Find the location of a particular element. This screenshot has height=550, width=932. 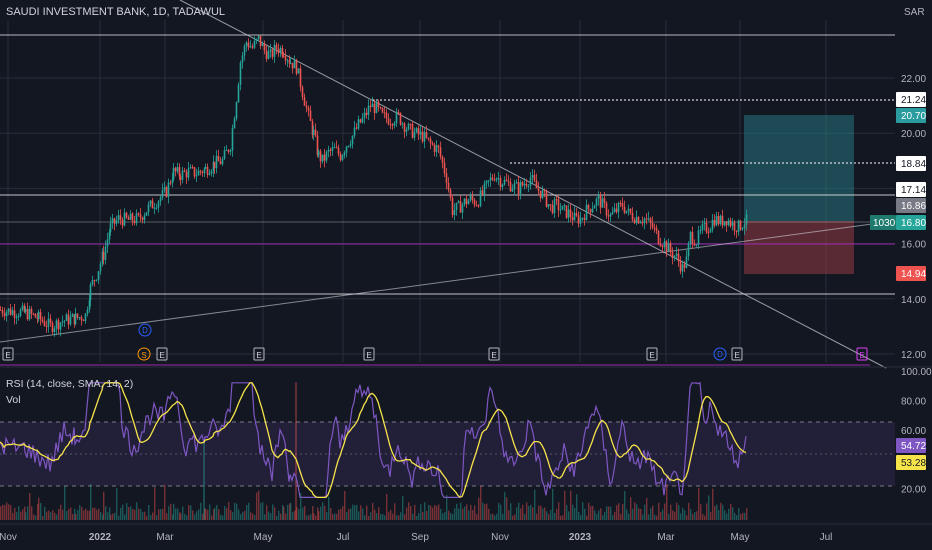

event-markers: E S E E E E E E E D D is located at coordinates (435, 344).